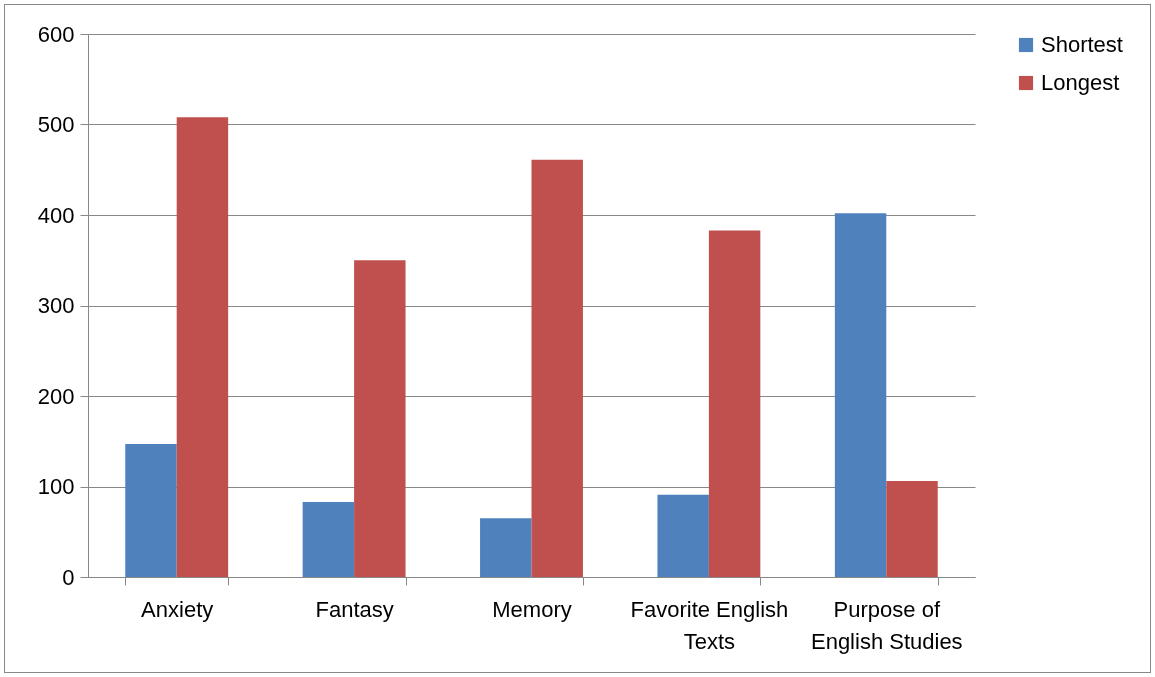 The height and width of the screenshot is (677, 1155). I want to click on y-tick-label: 0, so click(68, 577).